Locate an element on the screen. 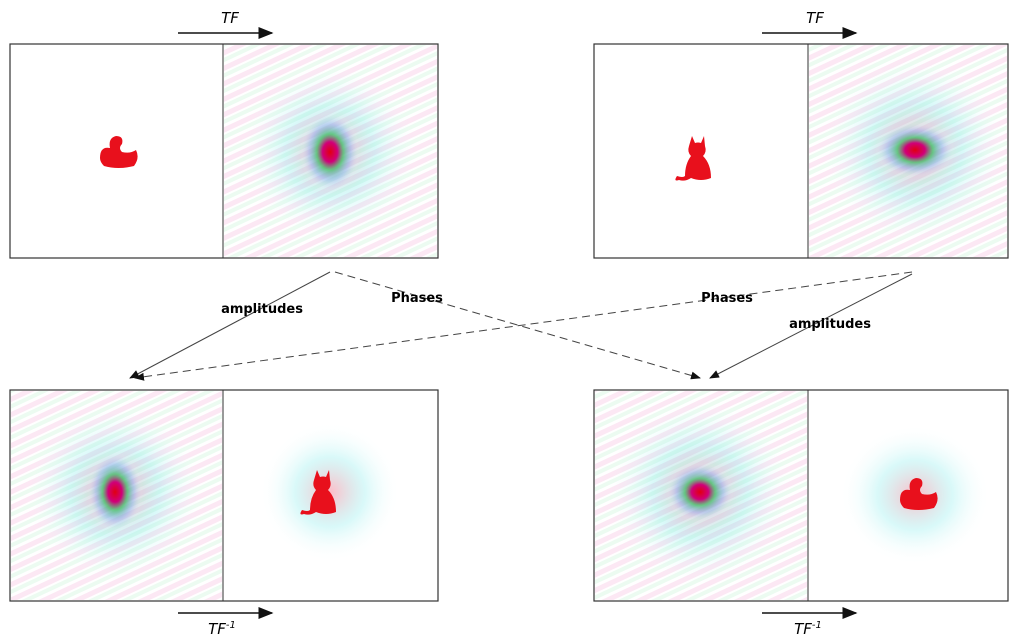  top-left-panel is located at coordinates (224, 151).